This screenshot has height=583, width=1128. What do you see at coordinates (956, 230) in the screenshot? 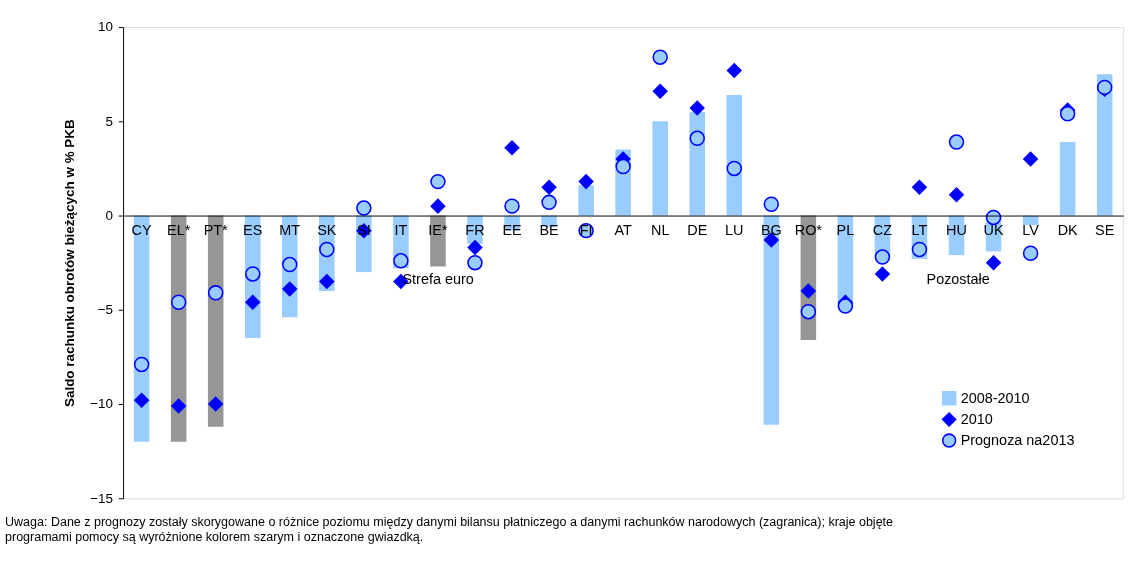
I see `x-tick-label: HU` at bounding box center [956, 230].